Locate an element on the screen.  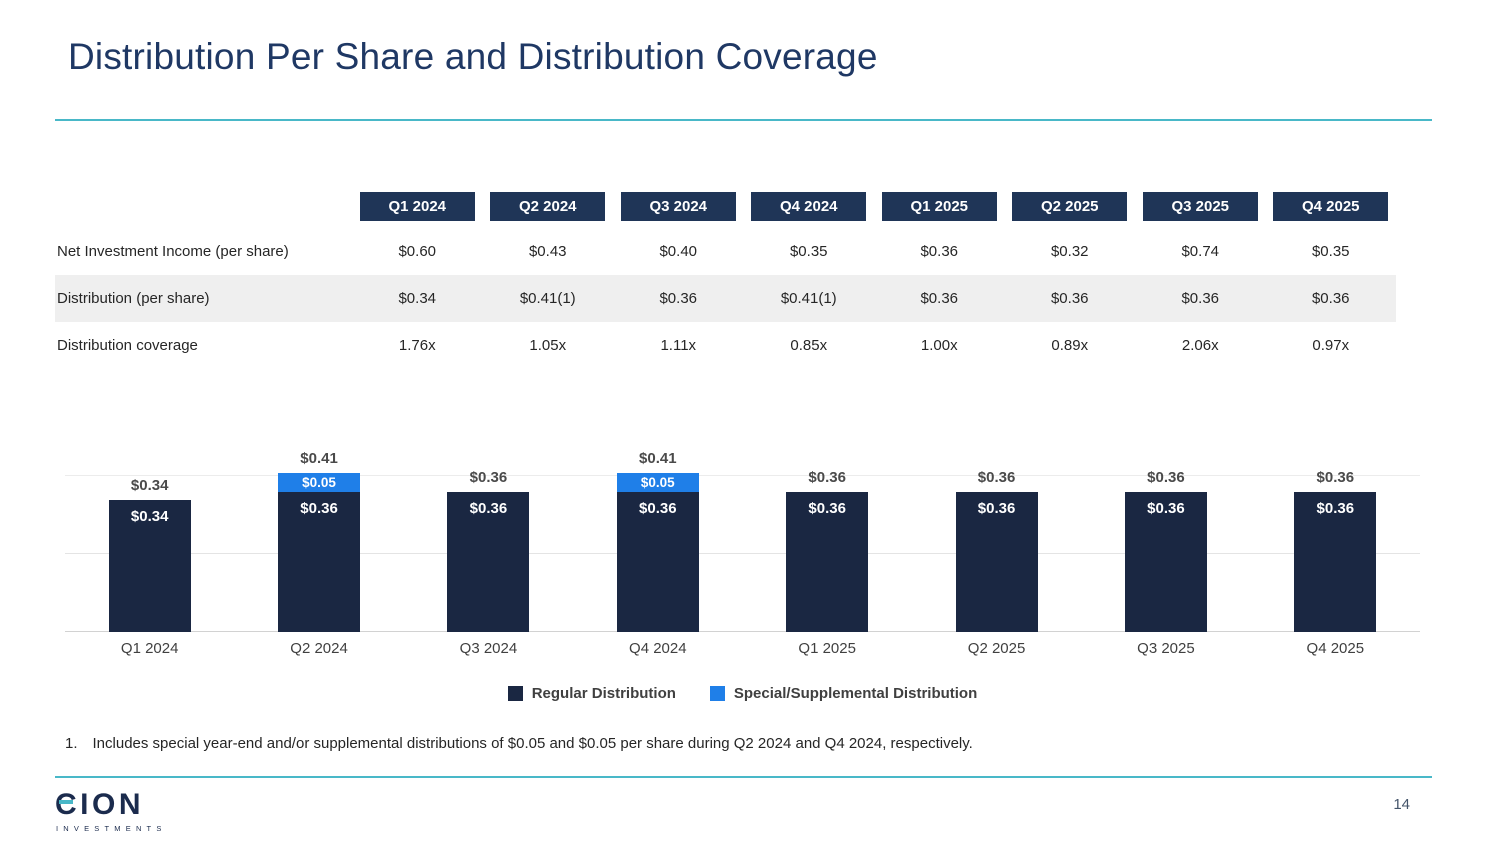
column-header-pill: Q2 2024 is located at coordinates (548, 206).